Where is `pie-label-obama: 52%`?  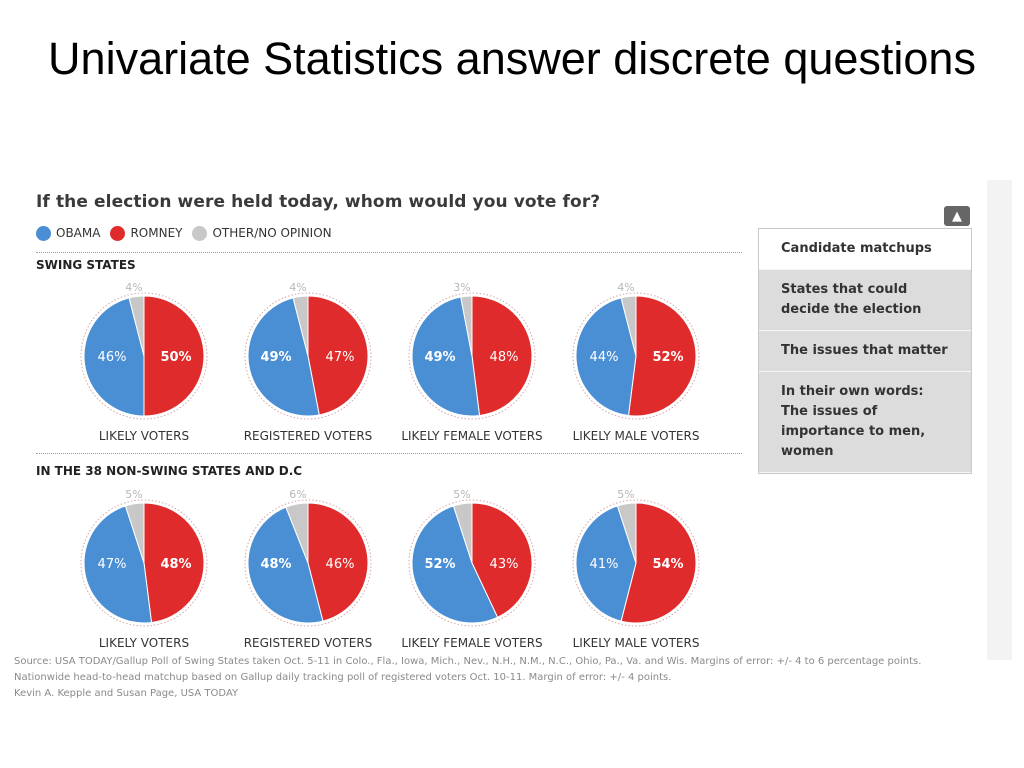 pie-label-obama: 52% is located at coordinates (439, 564).